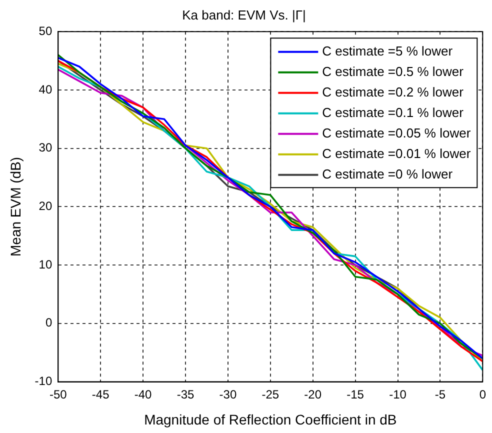 The width and height of the screenshot is (492, 433). I want to click on chart-title: Ka band: EVM Vs. |Γ|, so click(244, 14).